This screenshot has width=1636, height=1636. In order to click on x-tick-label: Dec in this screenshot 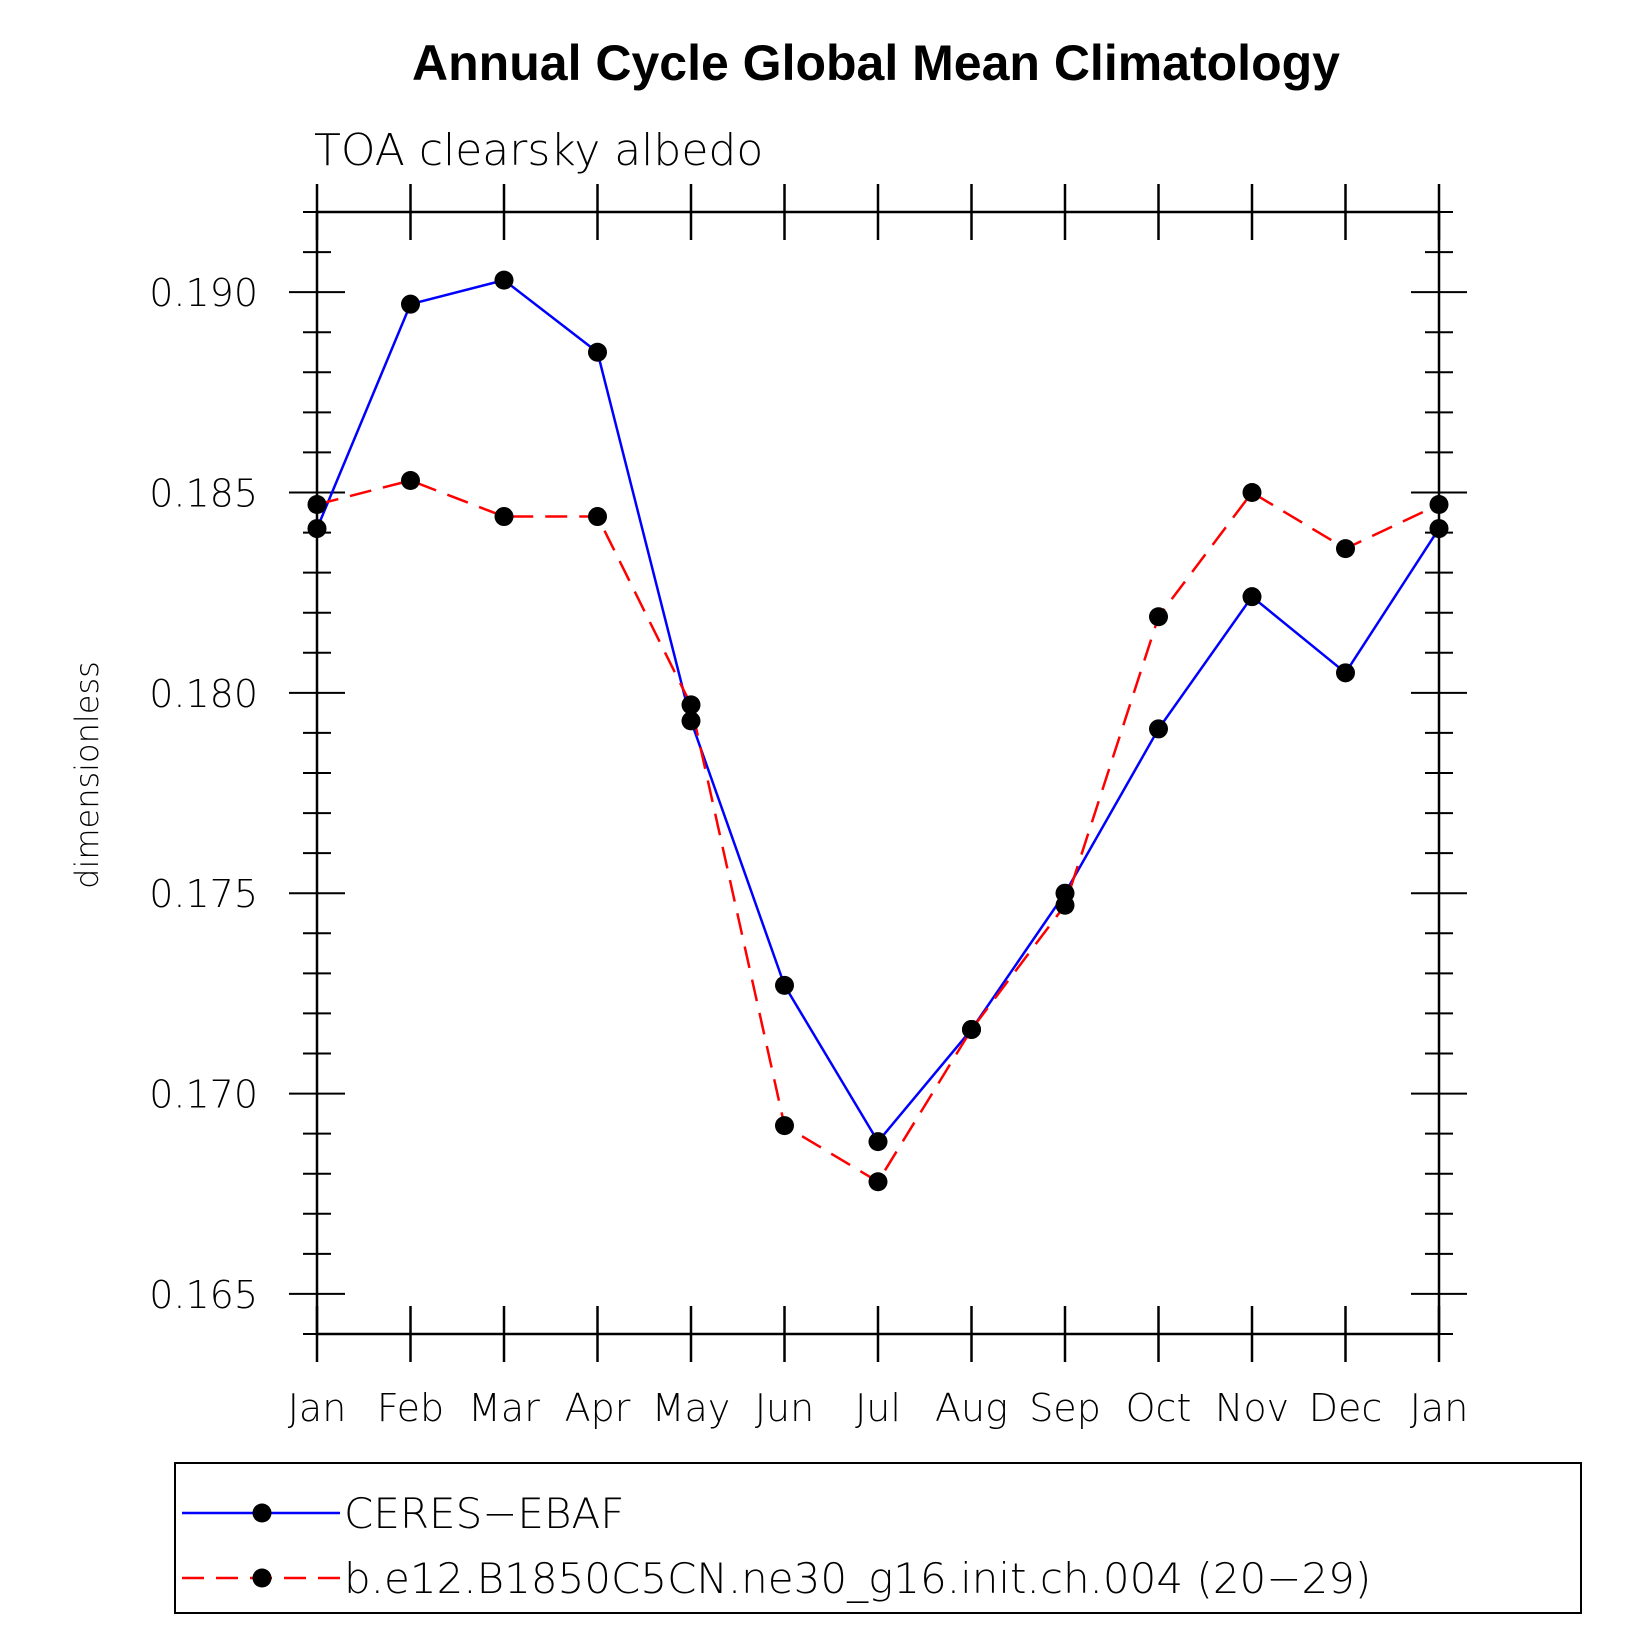, I will do `click(1346, 1408)`.